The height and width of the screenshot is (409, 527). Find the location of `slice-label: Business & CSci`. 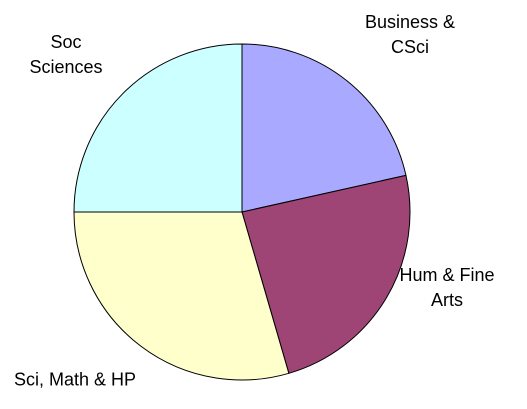

slice-label: Business & CSci is located at coordinates (410, 34).